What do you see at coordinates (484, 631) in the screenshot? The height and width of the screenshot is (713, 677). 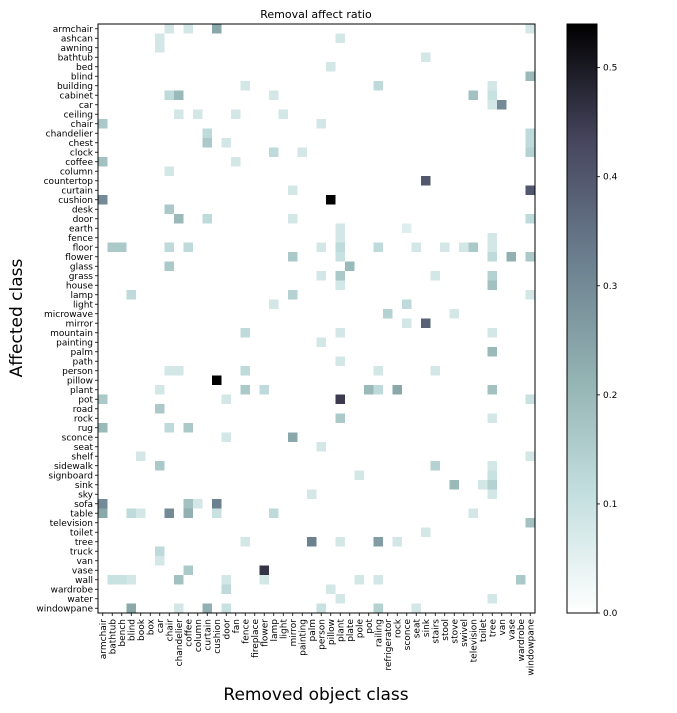 I see `x-tick-label: toilet` at bounding box center [484, 631].